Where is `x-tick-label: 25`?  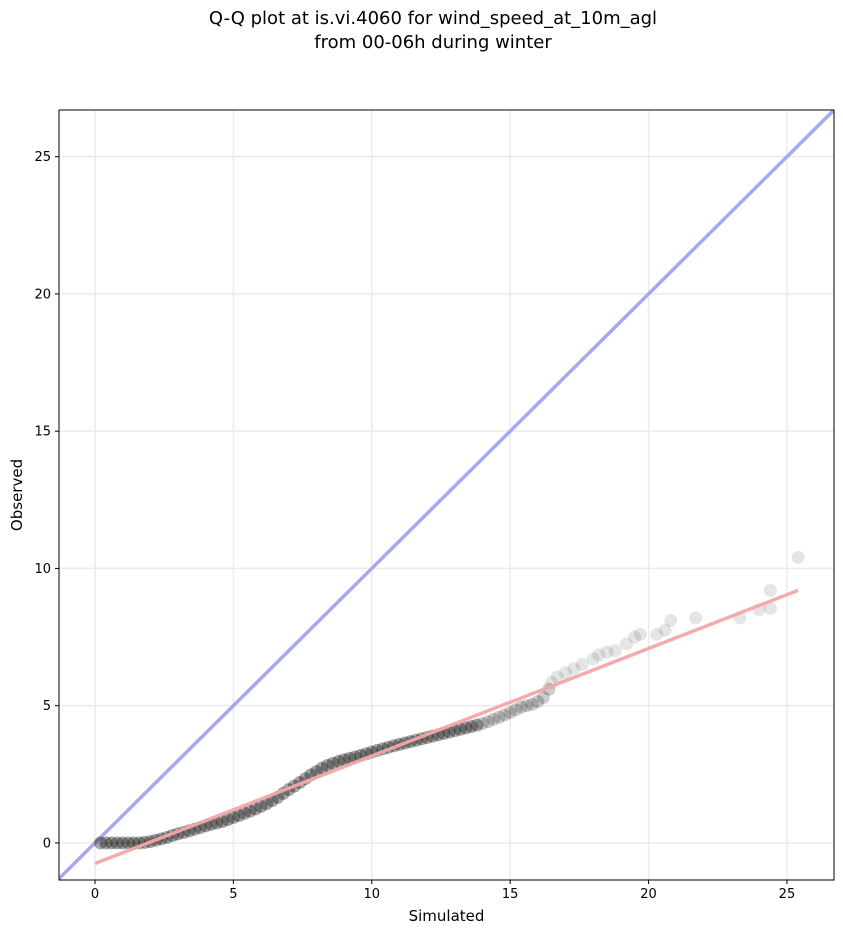 x-tick-label: 25 is located at coordinates (787, 894).